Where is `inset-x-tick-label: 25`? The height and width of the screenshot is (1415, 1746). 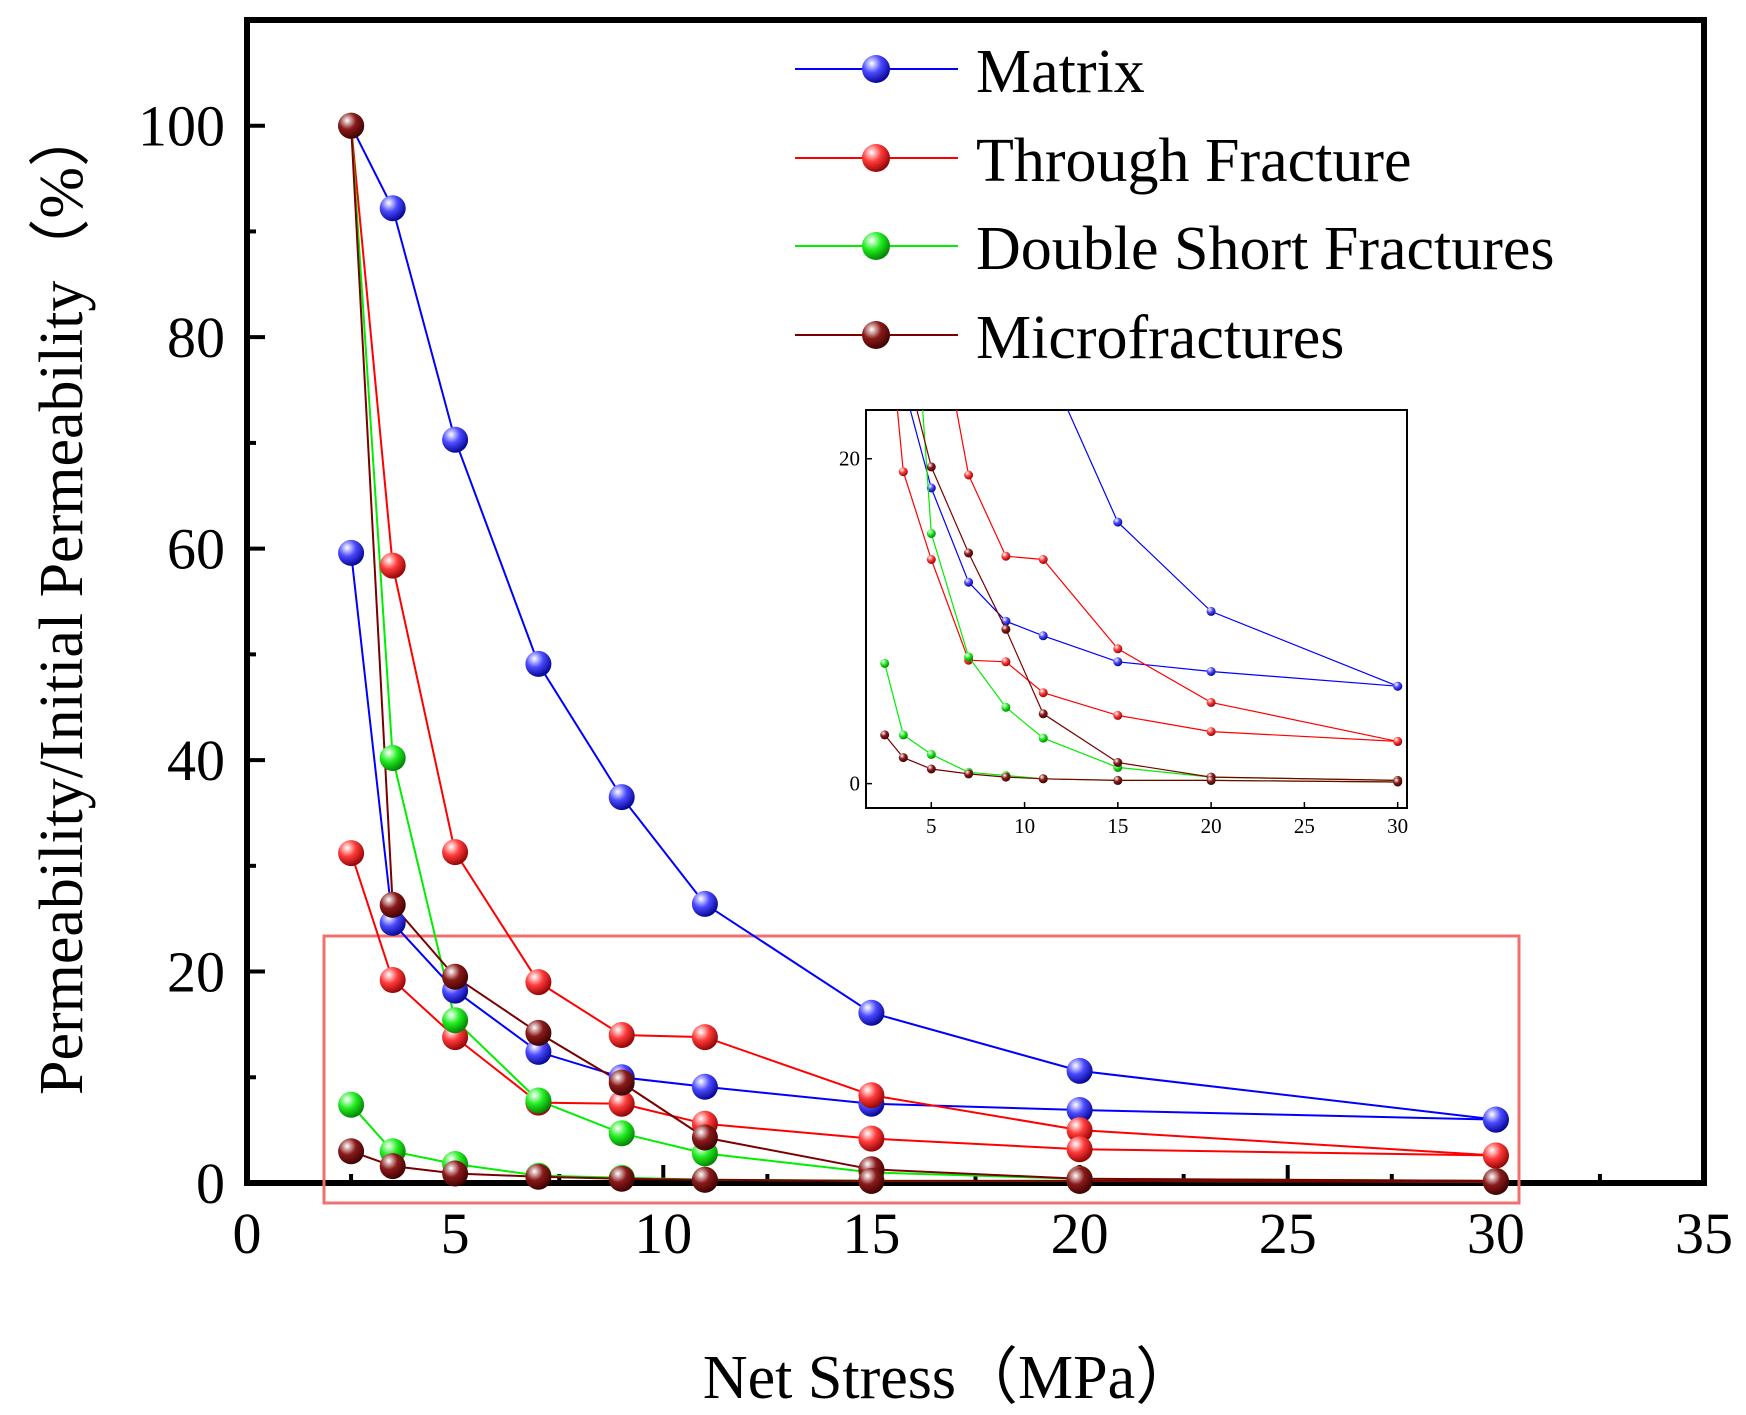
inset-x-tick-label: 25 is located at coordinates (1304, 826).